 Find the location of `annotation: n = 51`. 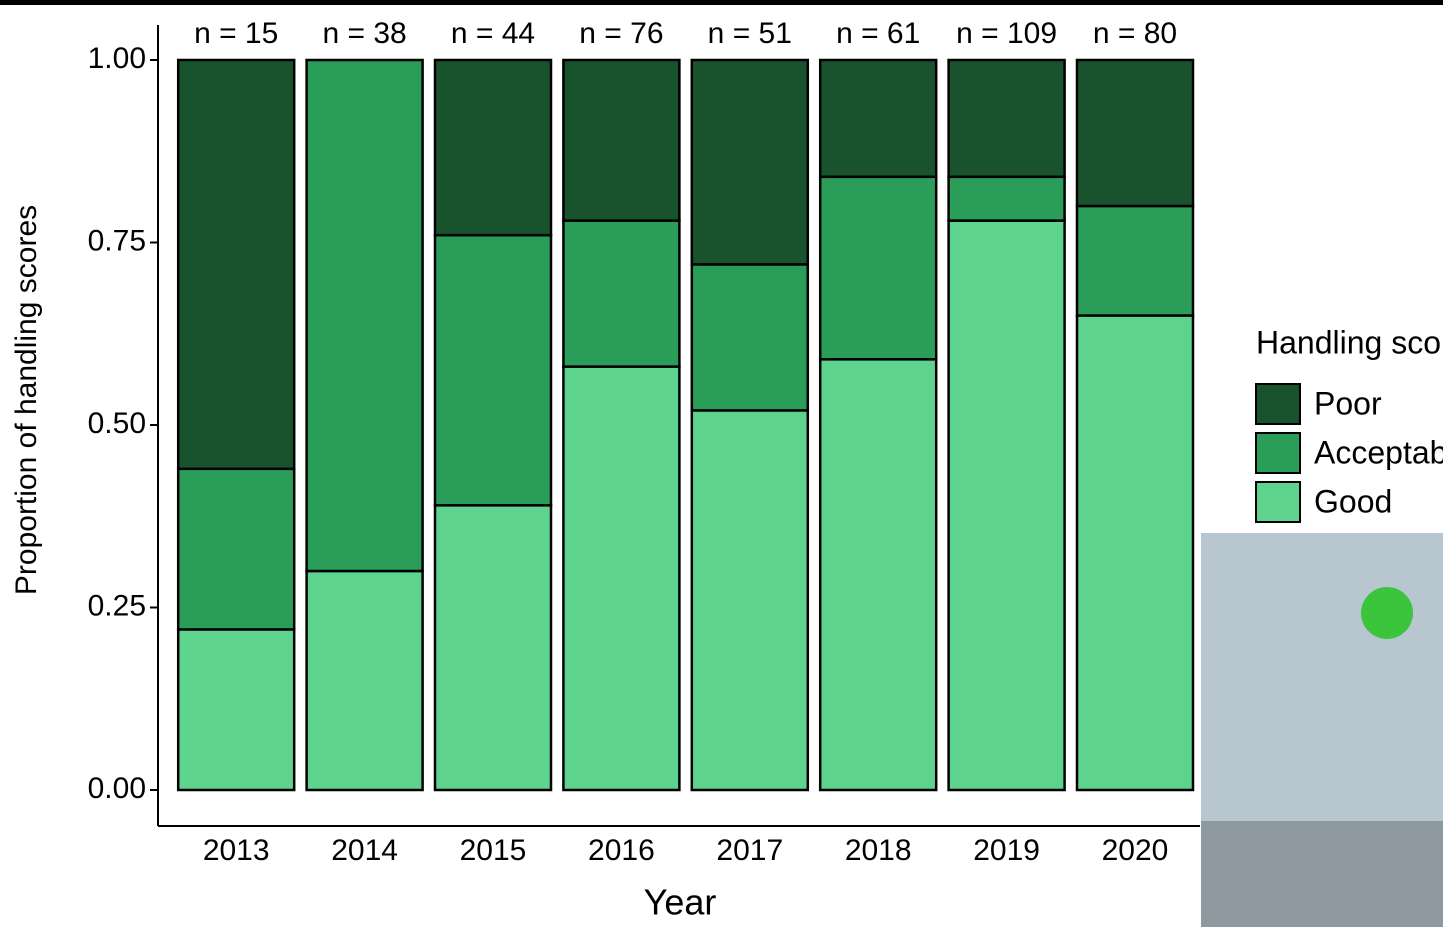

annotation: n = 51 is located at coordinates (750, 33).